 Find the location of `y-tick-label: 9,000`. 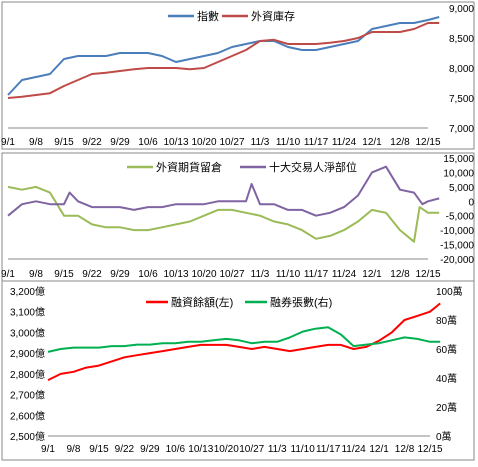

y-tick-label: 9,000 is located at coordinates (461, 9).